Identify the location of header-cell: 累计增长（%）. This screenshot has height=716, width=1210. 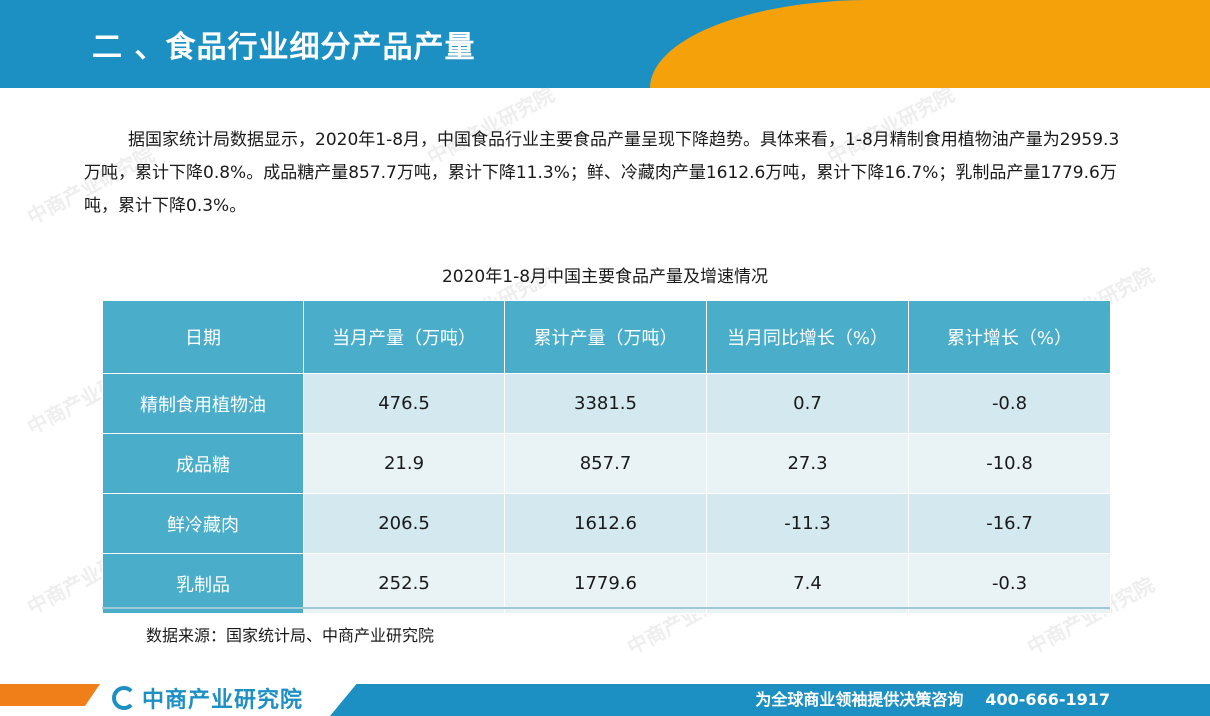
(1009, 337).